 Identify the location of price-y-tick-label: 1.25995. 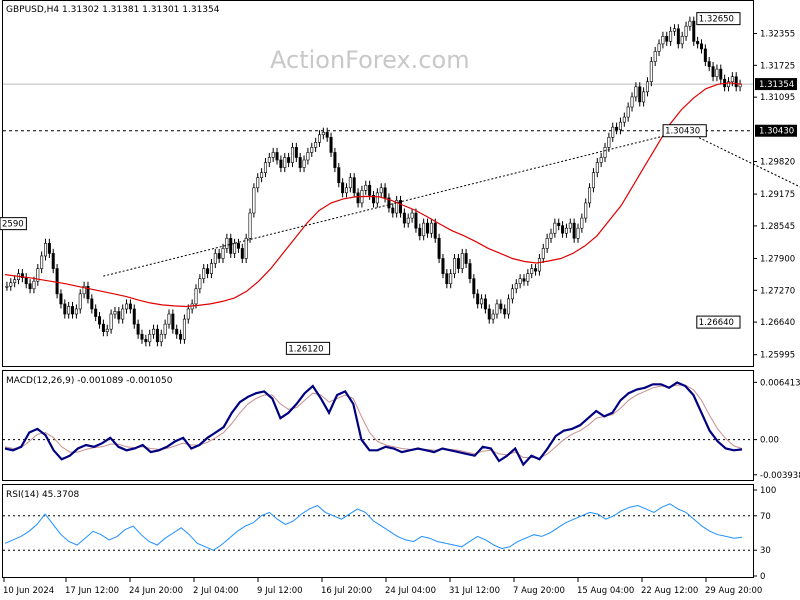
(777, 356).